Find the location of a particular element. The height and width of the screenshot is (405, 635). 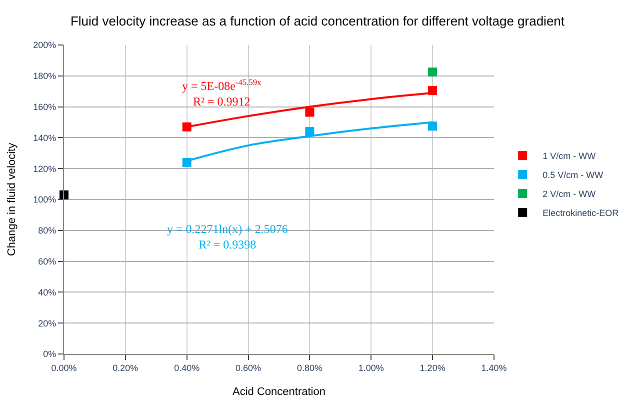

x-tick-label: 1.40% is located at coordinates (494, 367).